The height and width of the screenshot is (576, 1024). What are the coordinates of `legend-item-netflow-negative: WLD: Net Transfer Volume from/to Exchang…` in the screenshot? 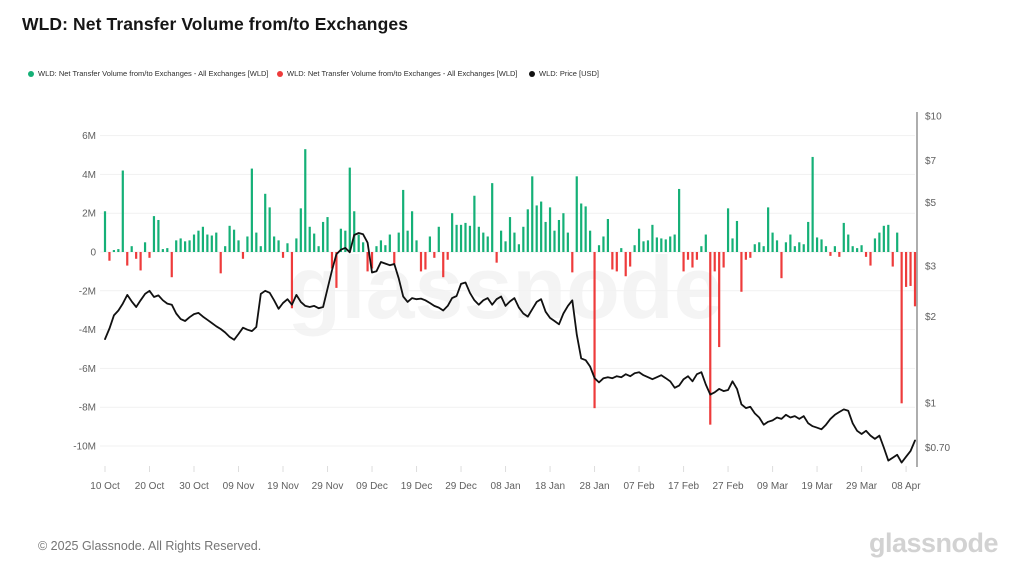 It's located at (397, 73).